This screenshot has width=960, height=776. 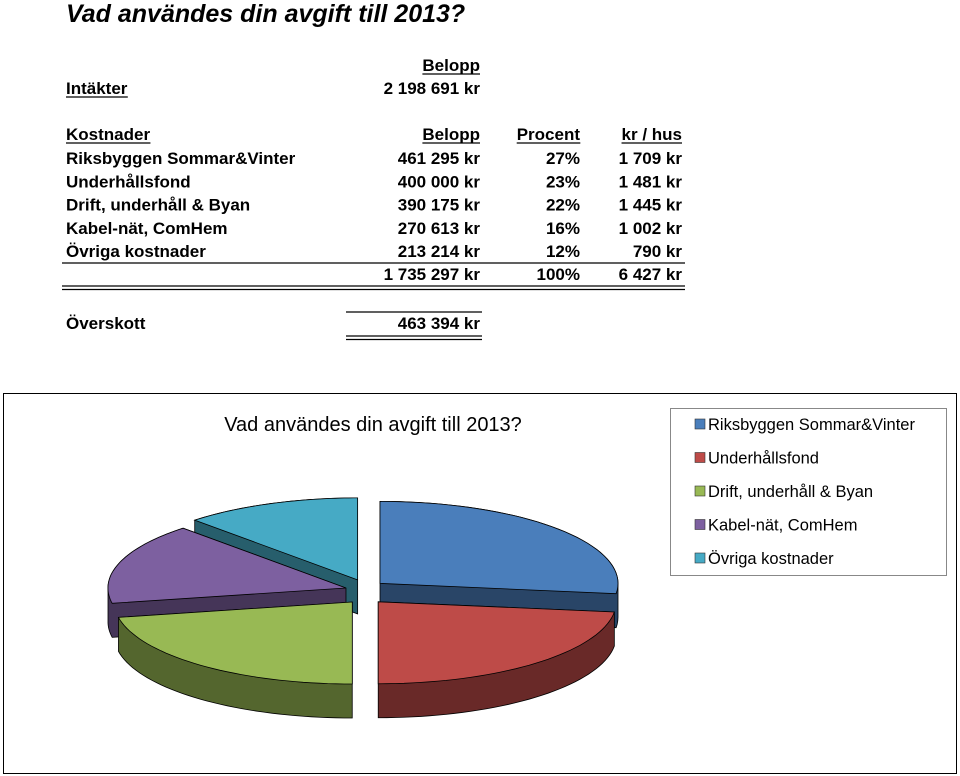 I want to click on cell: 1 481 kr, so click(x=651, y=181).